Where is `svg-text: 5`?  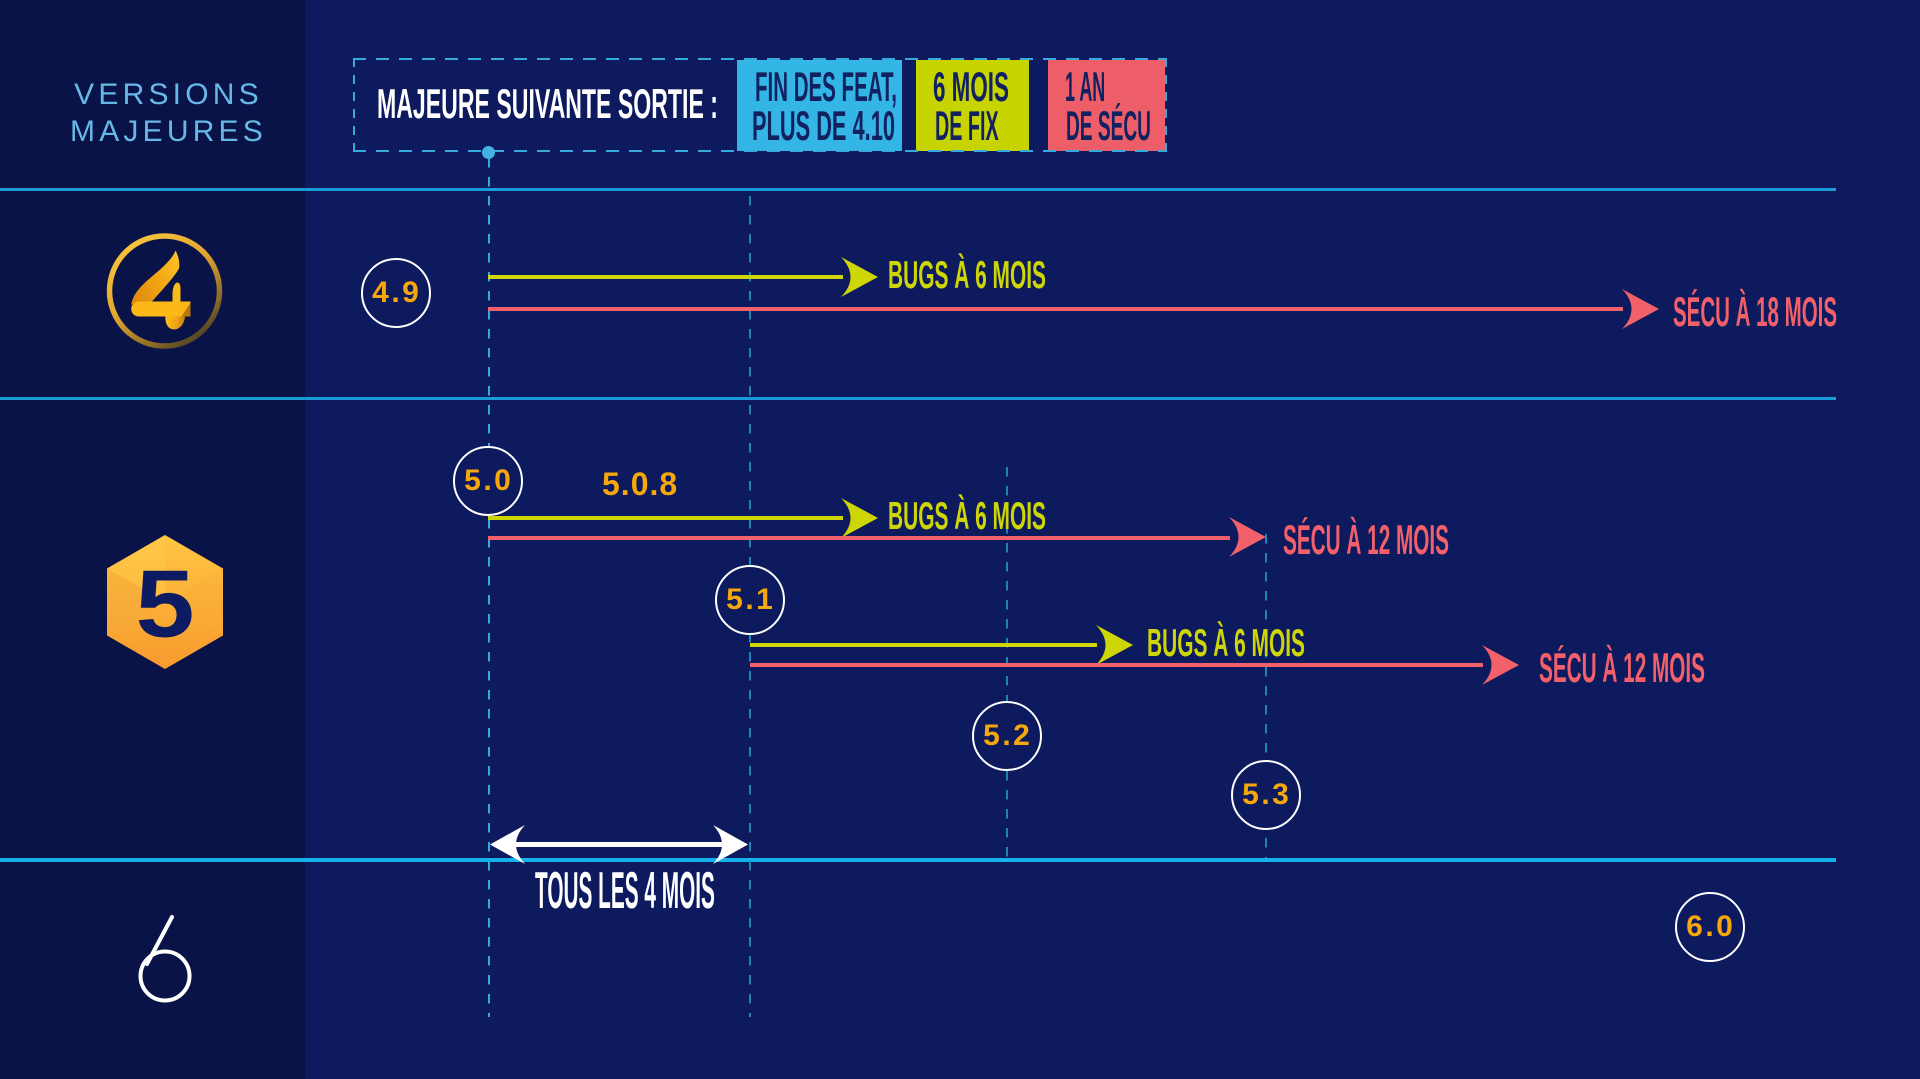
svg-text: 5 is located at coordinates (165, 604).